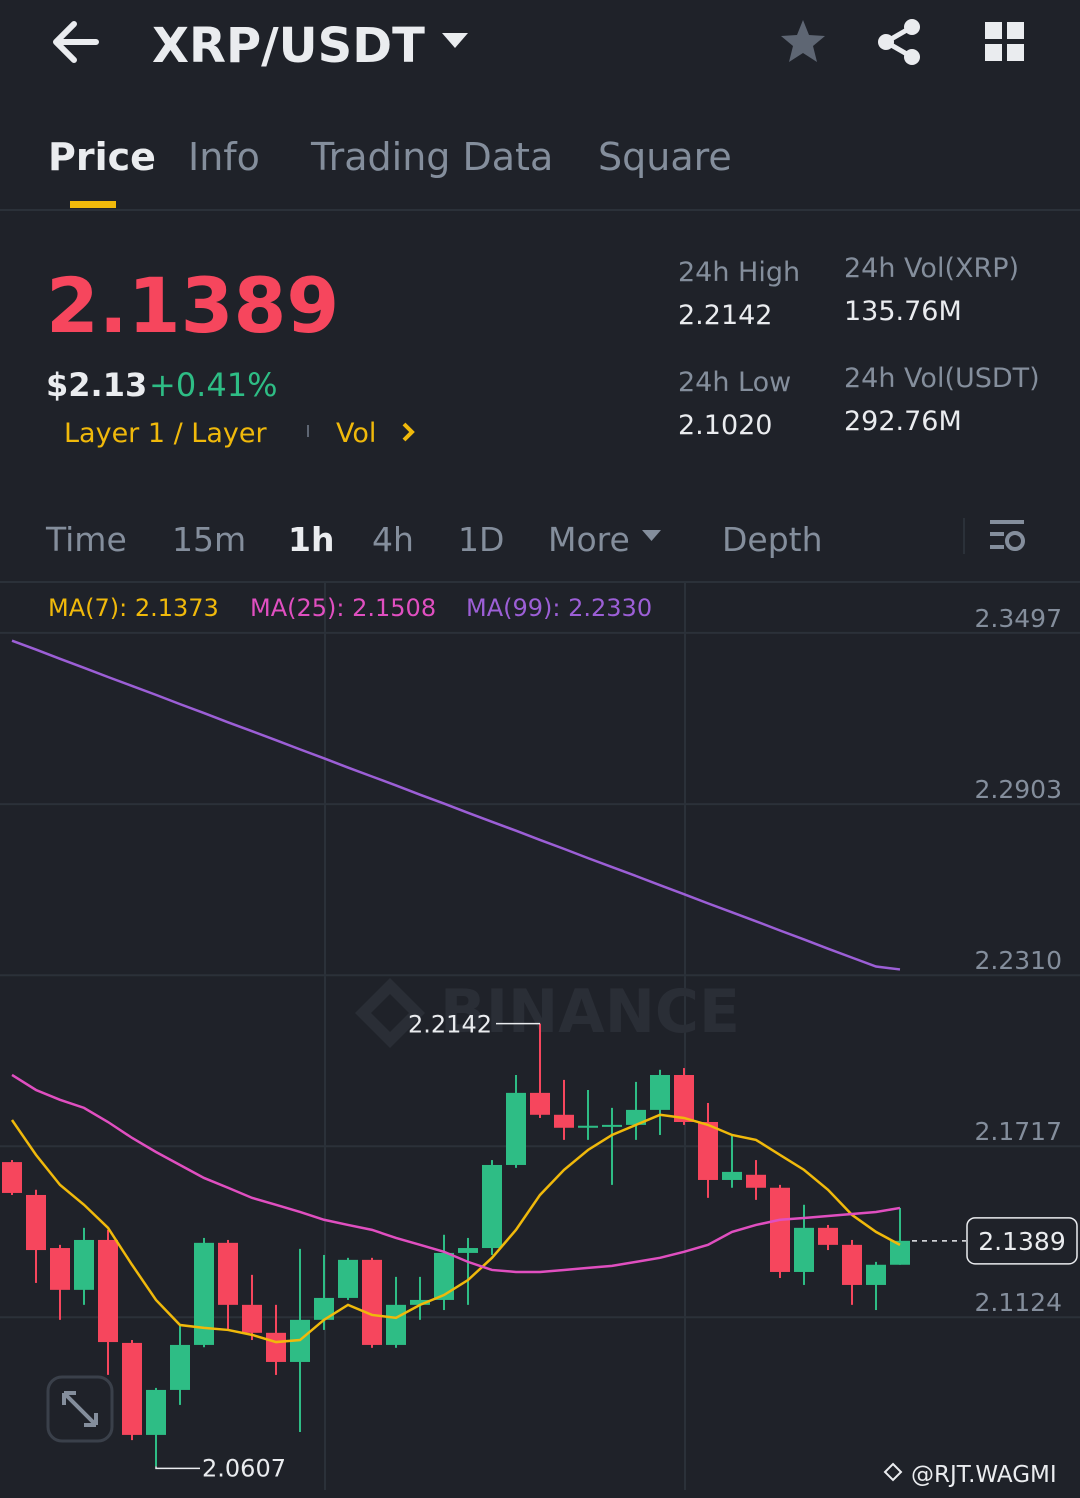  I want to click on stat-label: 24h High, so click(739, 272).